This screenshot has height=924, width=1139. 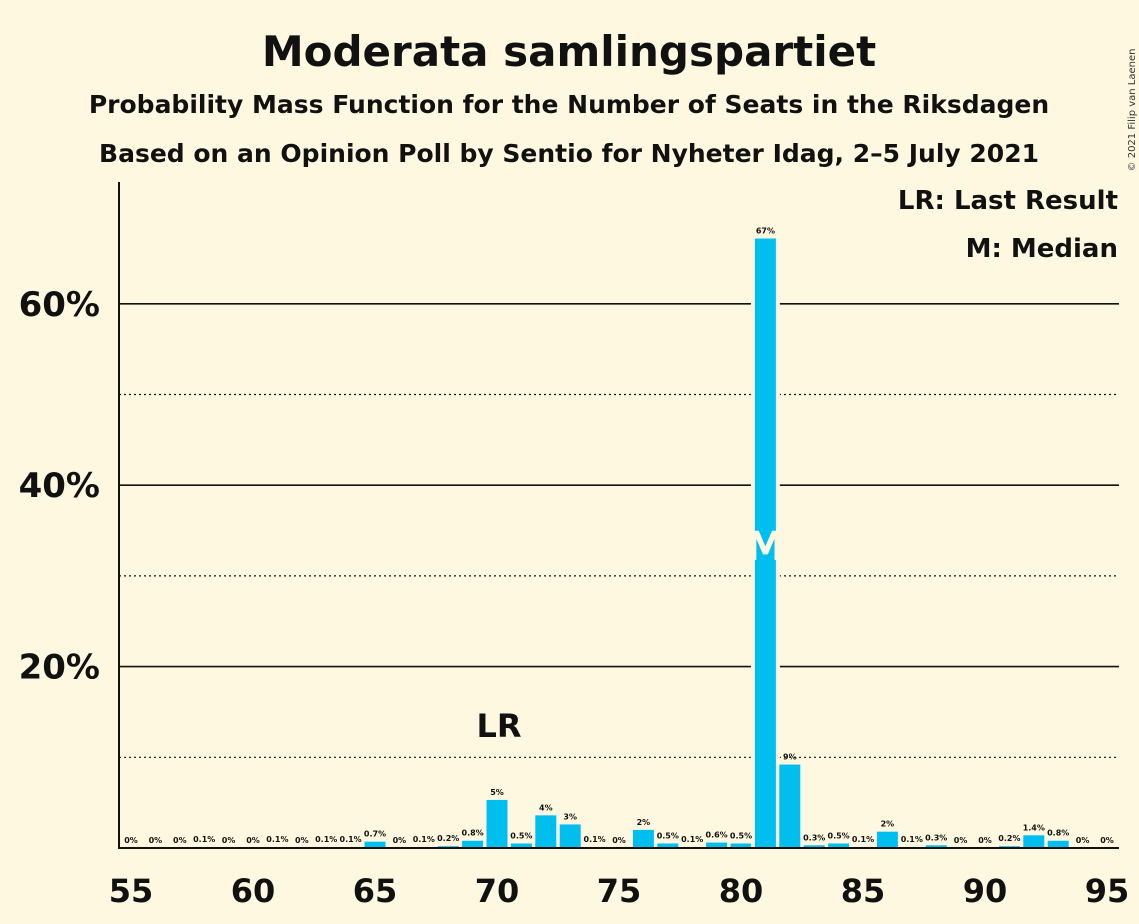 I want to click on bar-label-76: 2%, so click(x=644, y=822).